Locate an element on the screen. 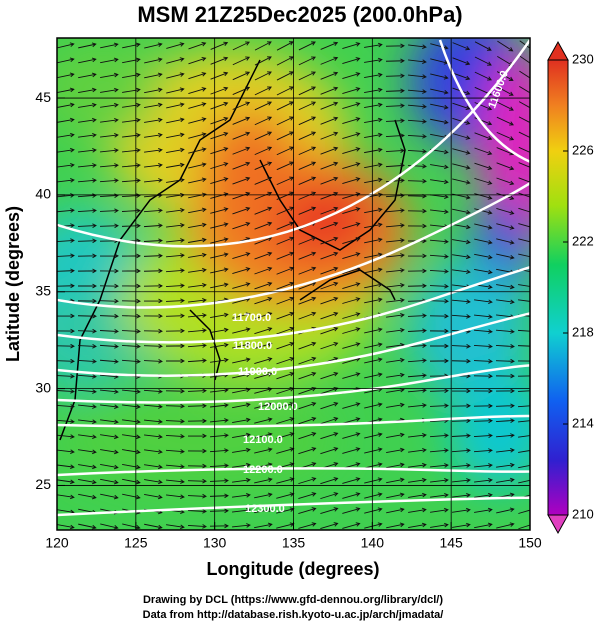  y-tick-label: 45 is located at coordinates (43, 97).